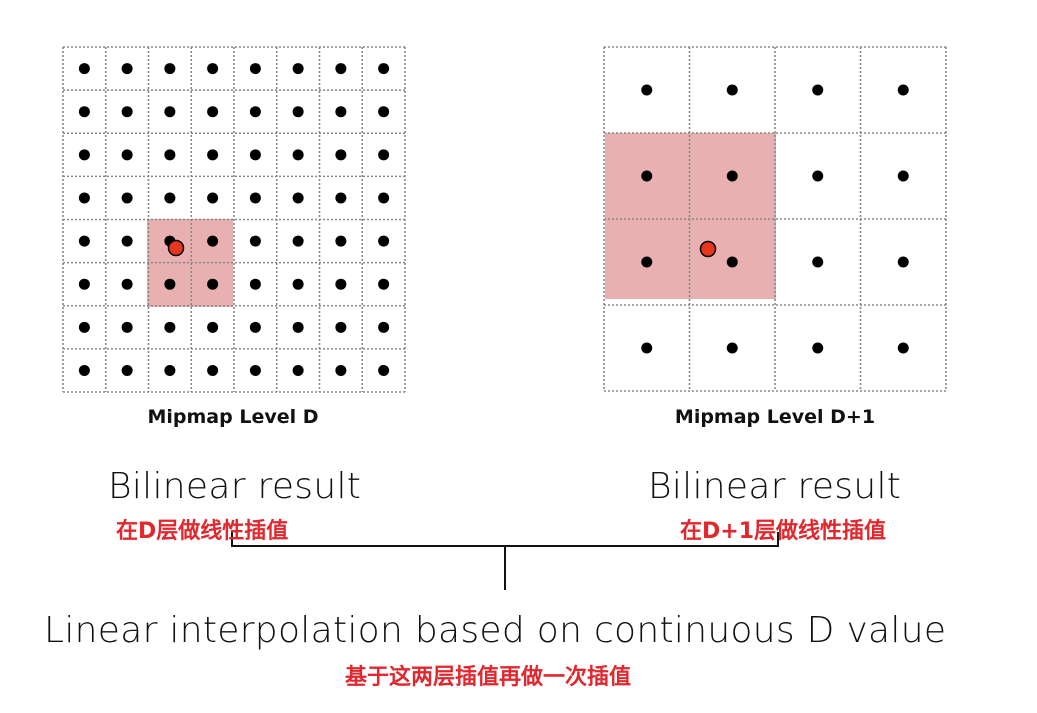  Describe the element at coordinates (505, 561) in the screenshot. I see `interpolation-bracket` at that location.